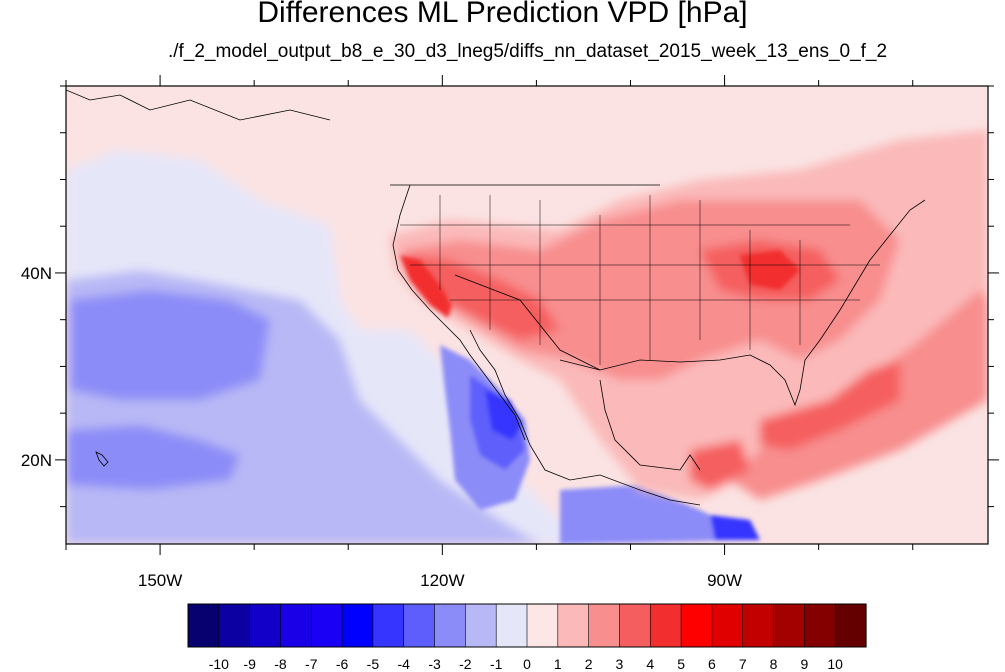 The image size is (1005, 672). I want to click on colorbar-label: -6, so click(342, 664).